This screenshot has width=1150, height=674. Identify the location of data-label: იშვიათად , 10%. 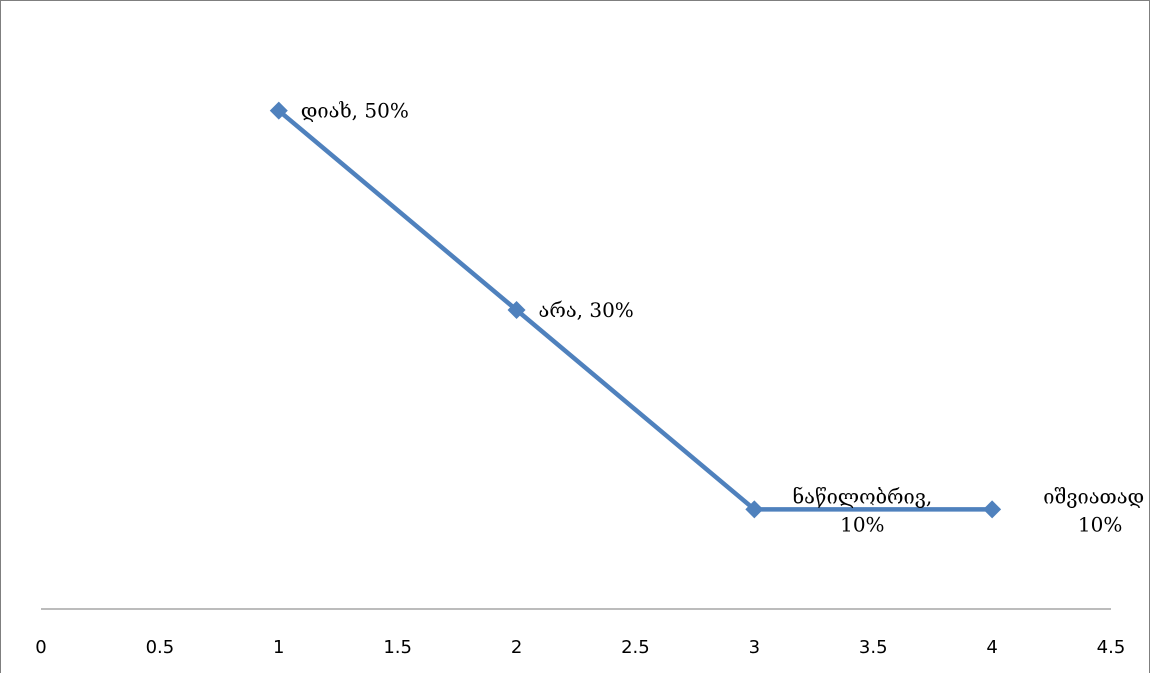
(1096, 510).